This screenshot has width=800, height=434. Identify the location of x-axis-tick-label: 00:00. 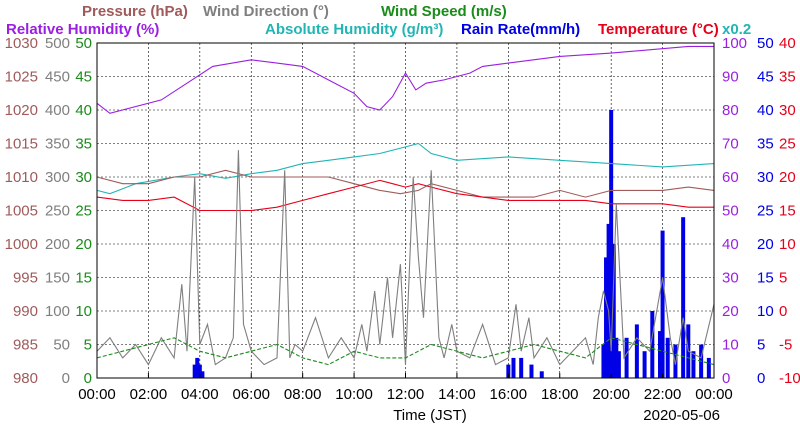
(97, 394).